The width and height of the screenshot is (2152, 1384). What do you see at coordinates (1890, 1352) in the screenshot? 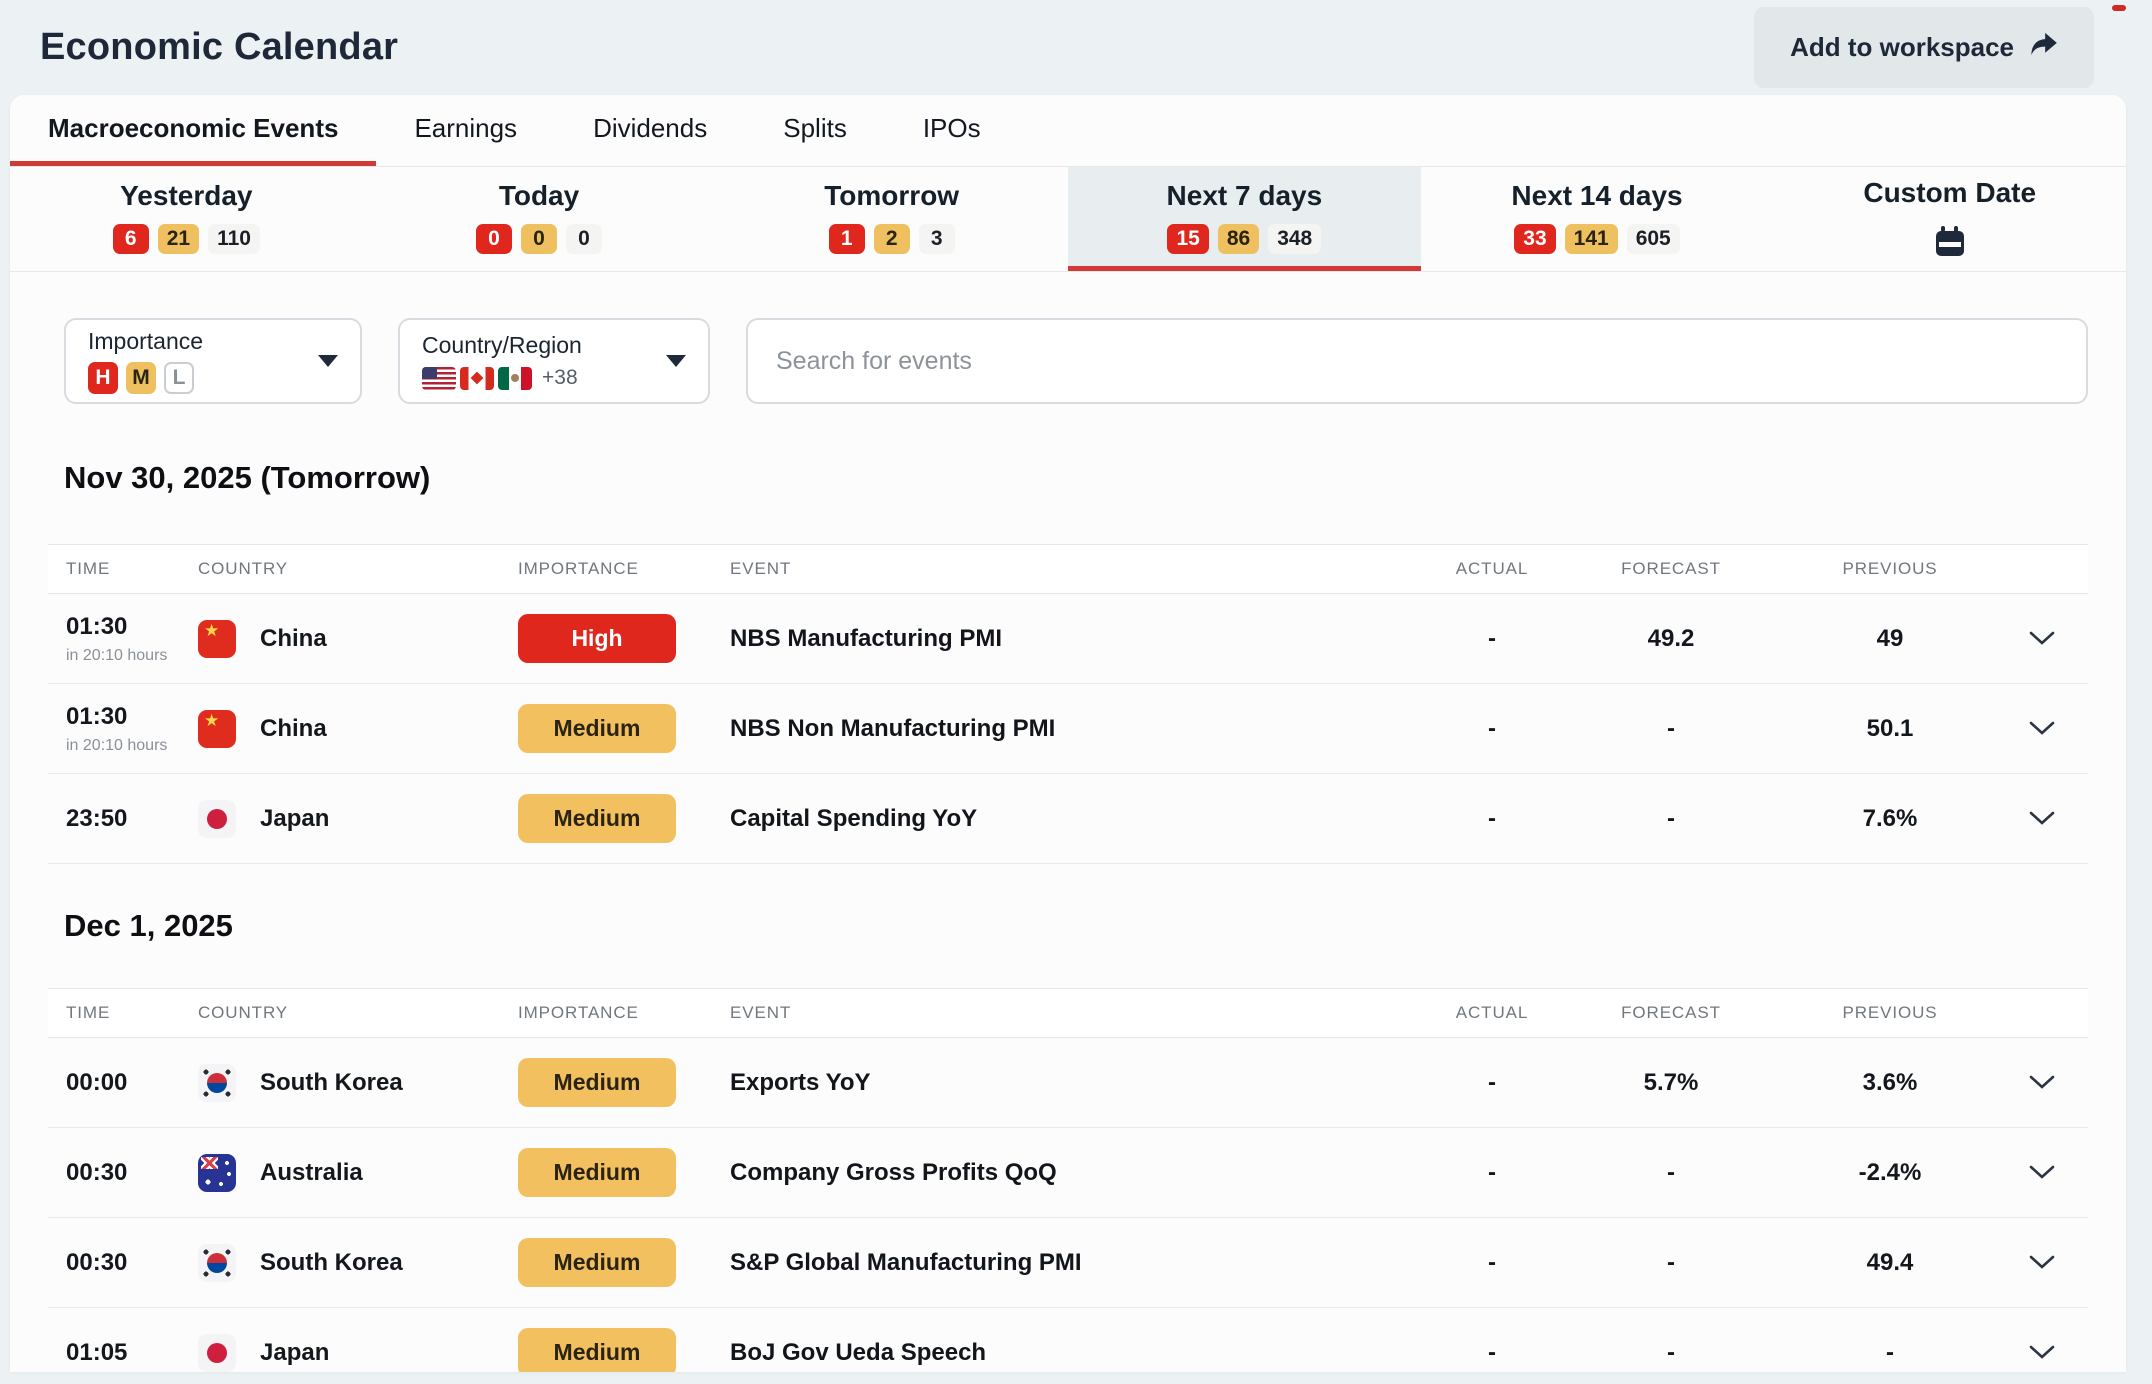
I see `previous-value: -` at bounding box center [1890, 1352].